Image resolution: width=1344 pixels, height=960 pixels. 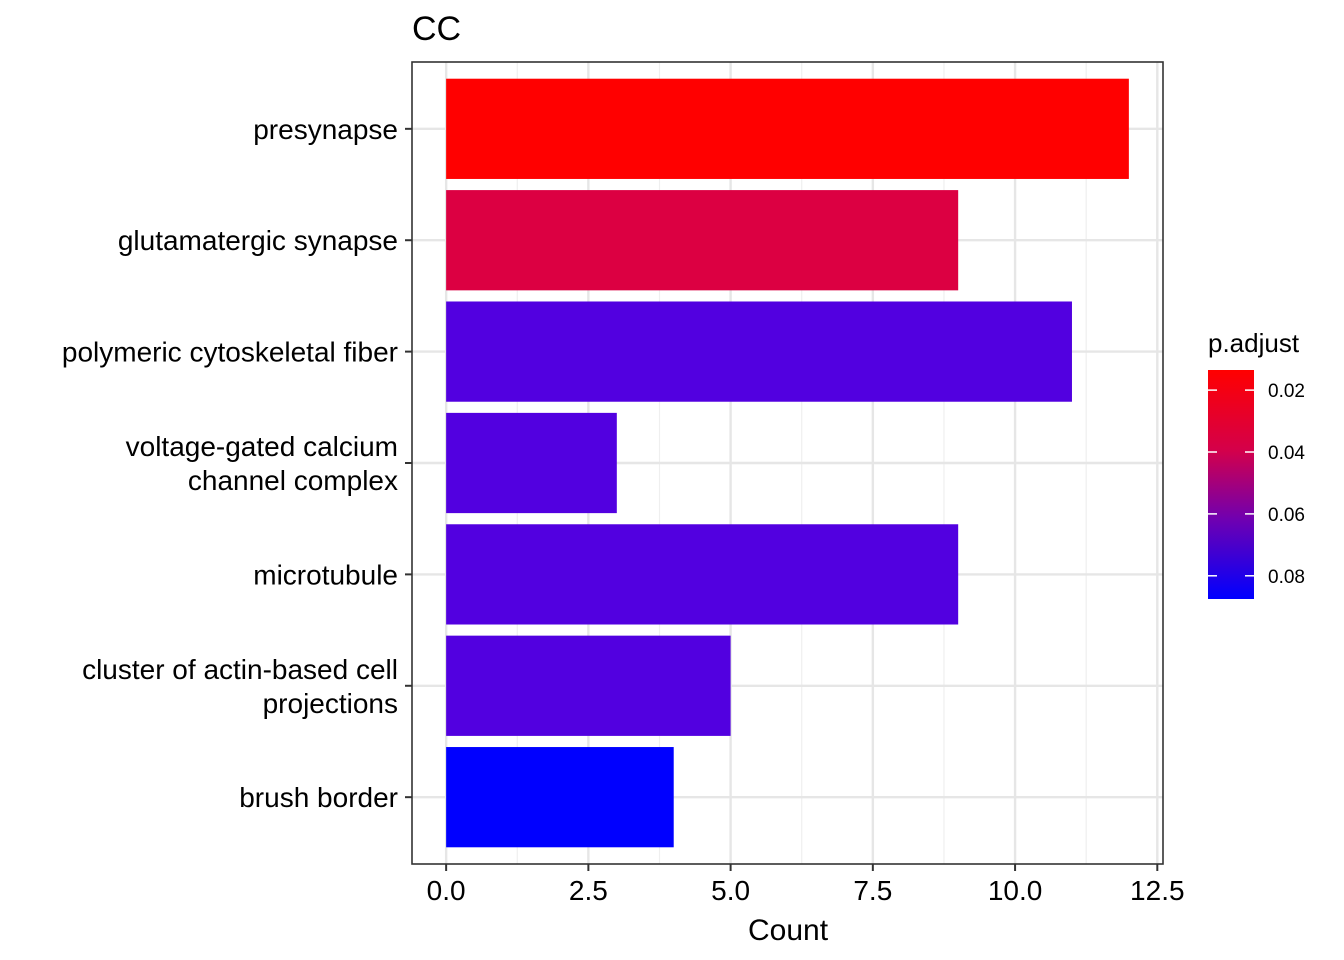 What do you see at coordinates (325, 574) in the screenshot?
I see `category-label: microtubule` at bounding box center [325, 574].